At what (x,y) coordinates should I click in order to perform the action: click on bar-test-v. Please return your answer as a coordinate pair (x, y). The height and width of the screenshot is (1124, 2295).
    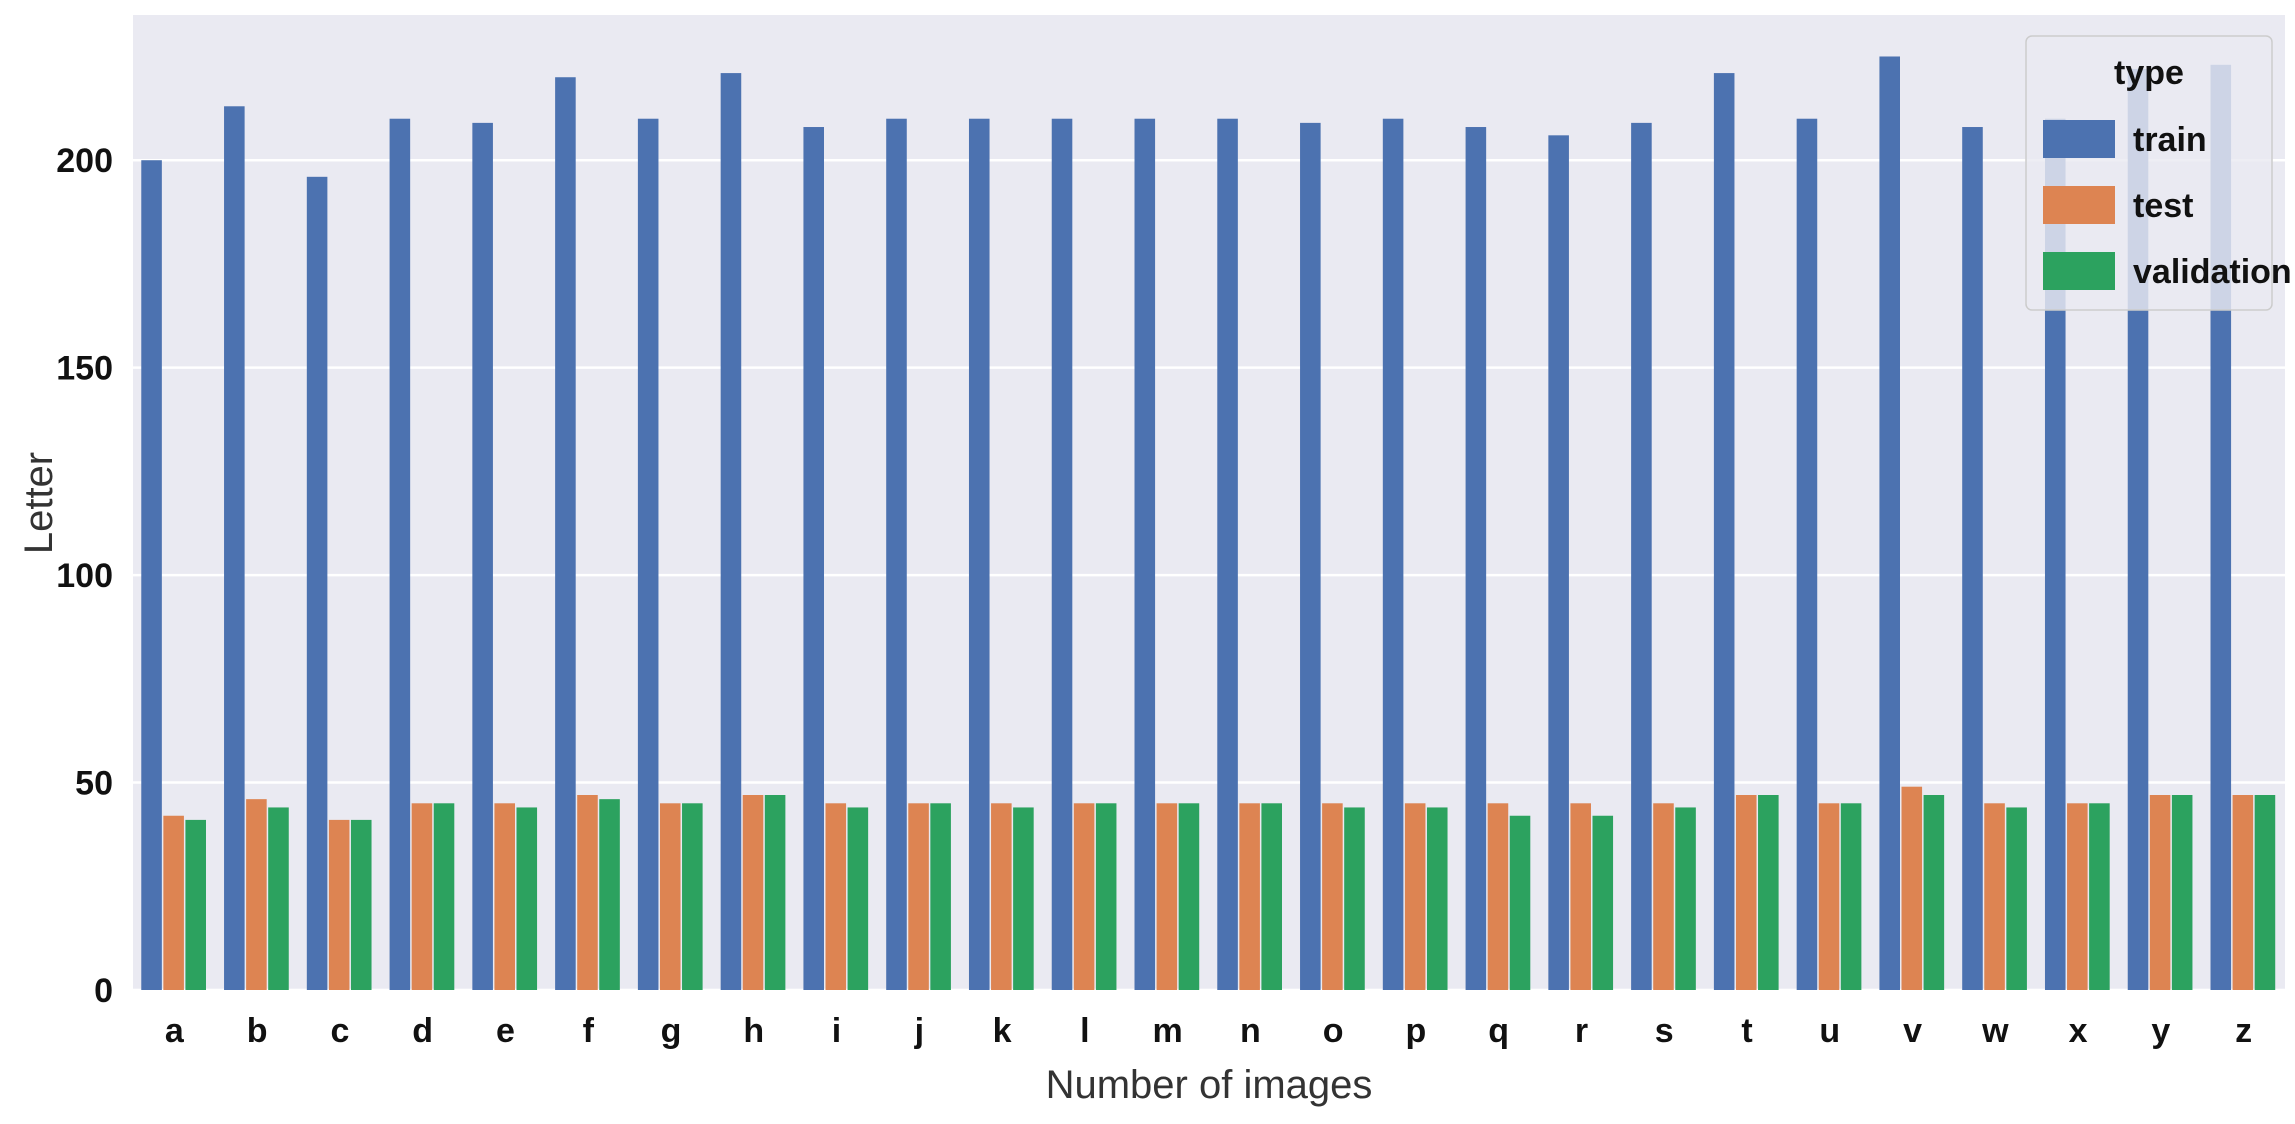
    Looking at the image, I should click on (1912, 888).